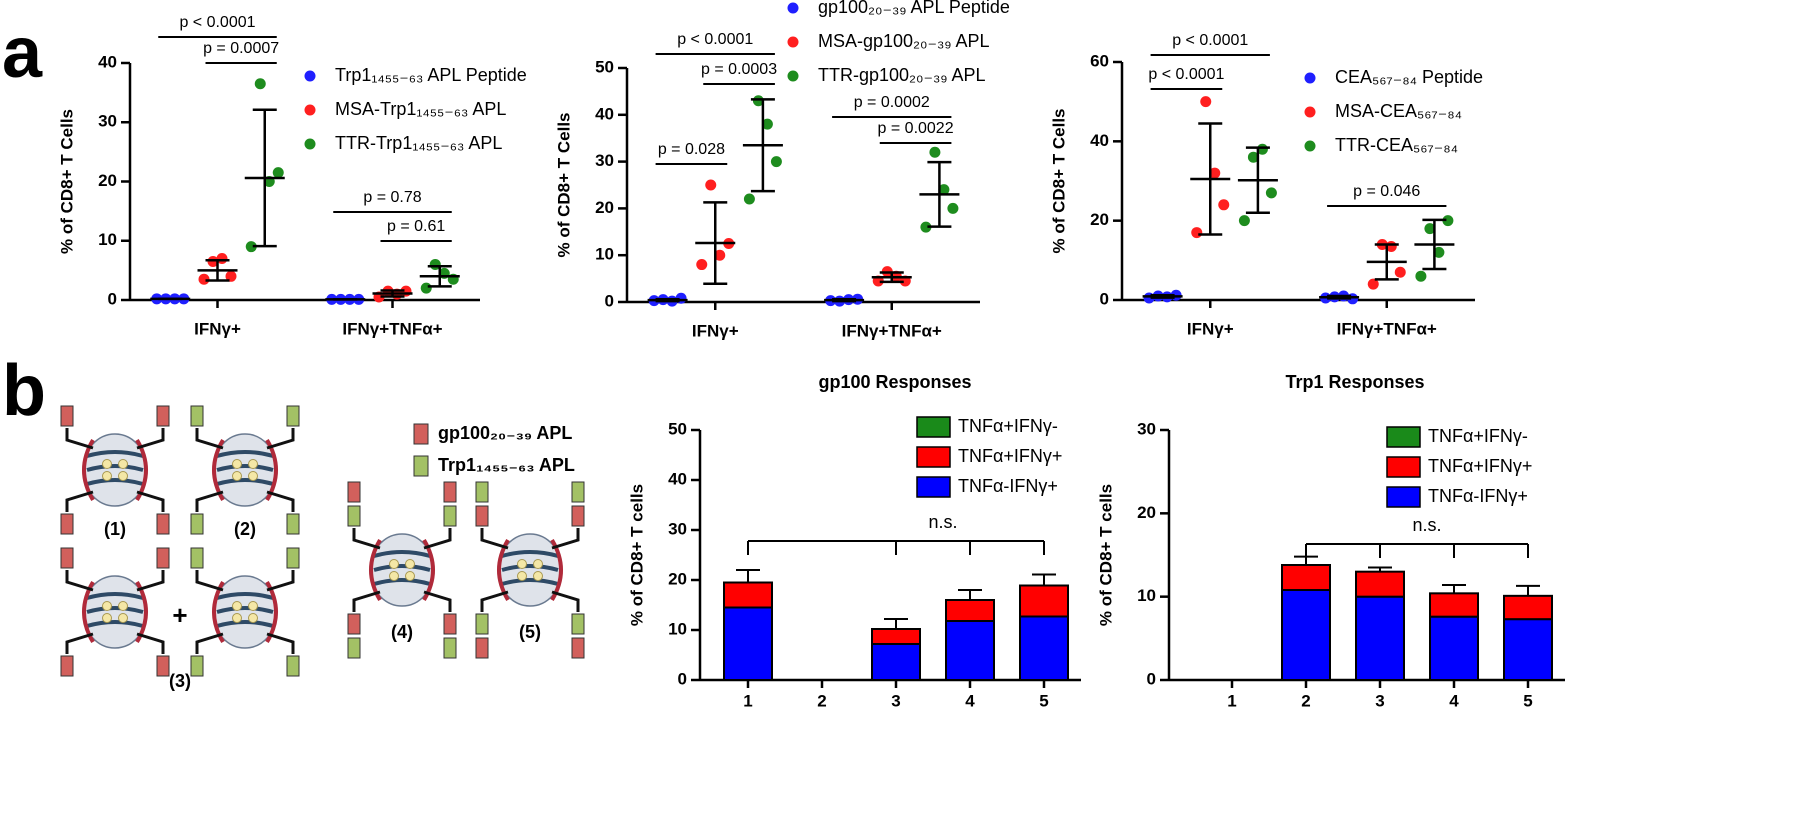  Describe the element at coordinates (1058, 180) in the screenshot. I see `y-axis-label: % of CD8+ T Cells` at that location.